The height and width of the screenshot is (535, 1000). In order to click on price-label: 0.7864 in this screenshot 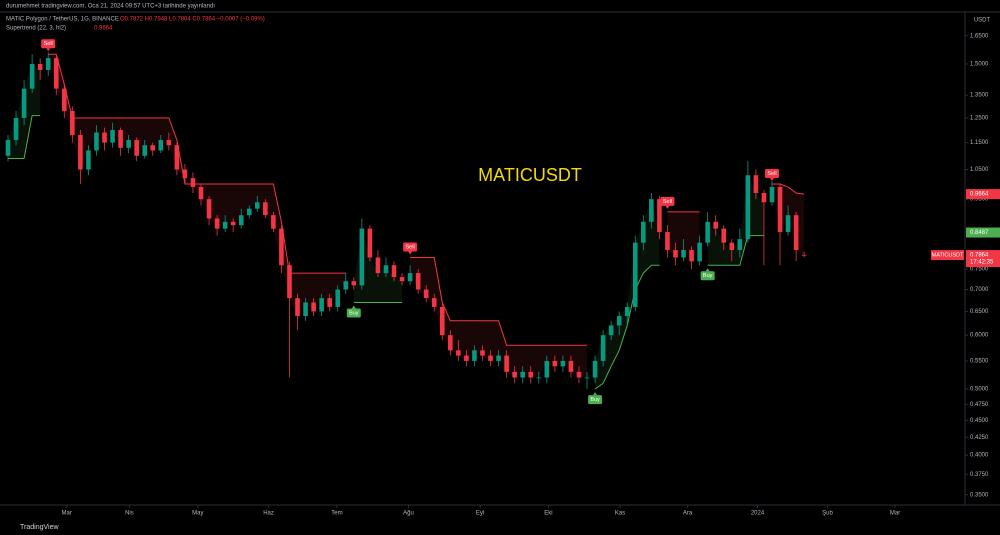, I will do `click(979, 256)`.